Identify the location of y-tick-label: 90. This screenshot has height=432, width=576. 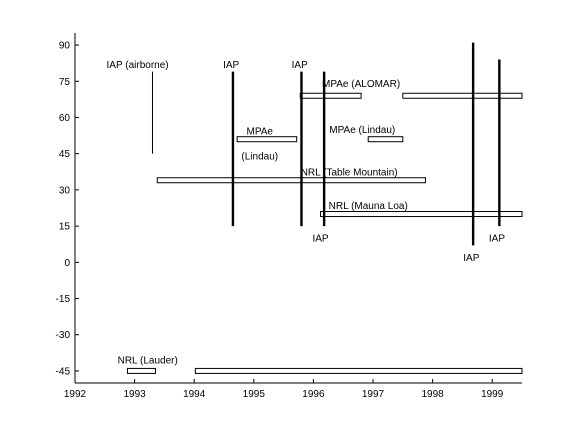
(65, 46).